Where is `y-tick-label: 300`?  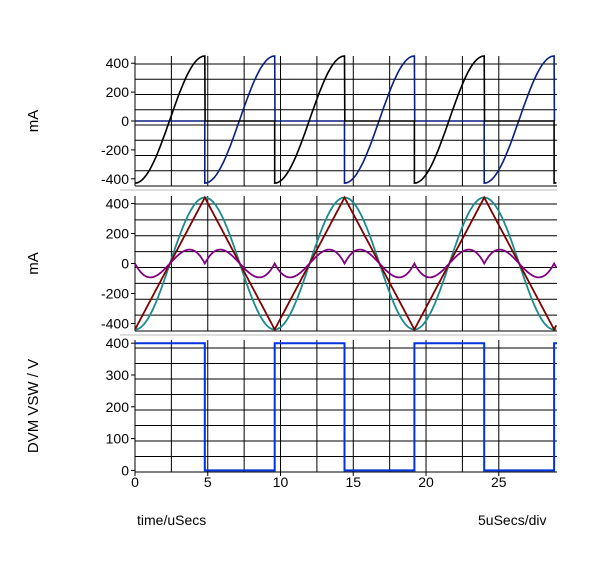
y-tick-label: 300 is located at coordinates (118, 375).